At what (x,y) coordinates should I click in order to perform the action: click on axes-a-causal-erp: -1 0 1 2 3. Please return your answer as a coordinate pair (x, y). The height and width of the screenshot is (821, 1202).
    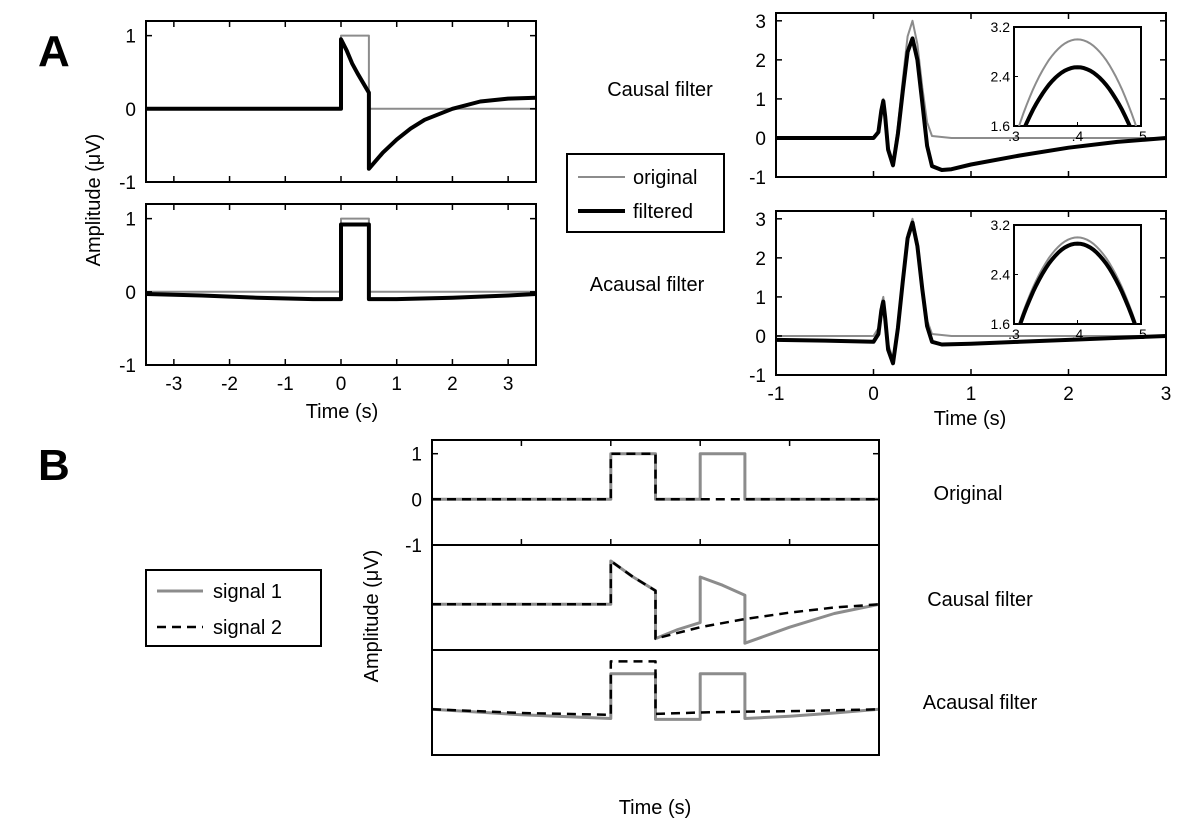
    Looking at the image, I should click on (958, 100).